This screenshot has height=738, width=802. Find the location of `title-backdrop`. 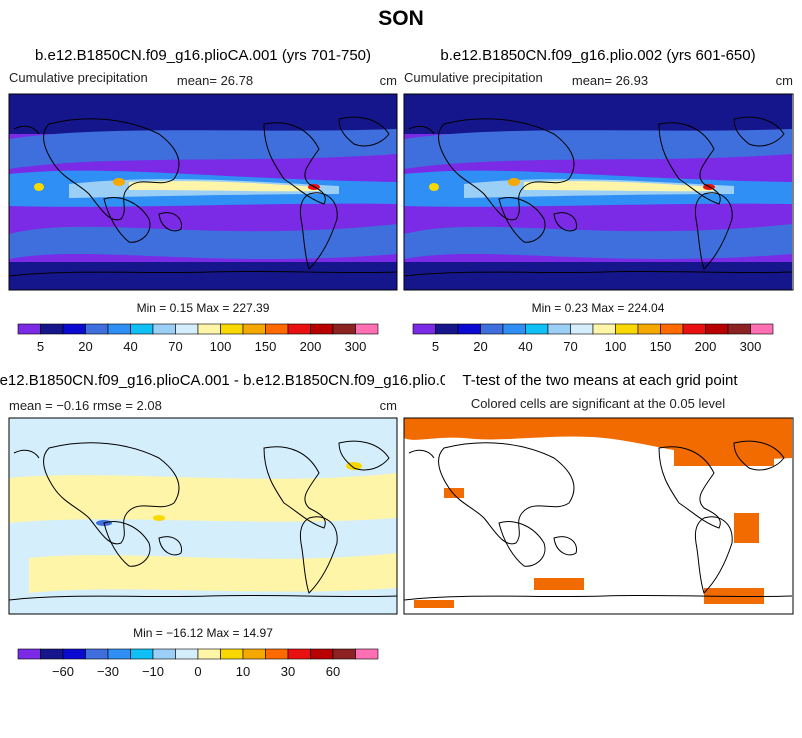

title-backdrop is located at coordinates (623, 380).